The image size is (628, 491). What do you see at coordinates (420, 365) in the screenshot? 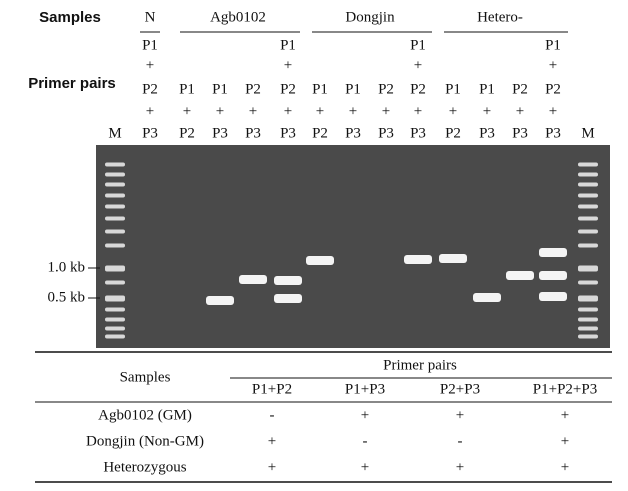
I see `table-header: Primer pairs` at bounding box center [420, 365].